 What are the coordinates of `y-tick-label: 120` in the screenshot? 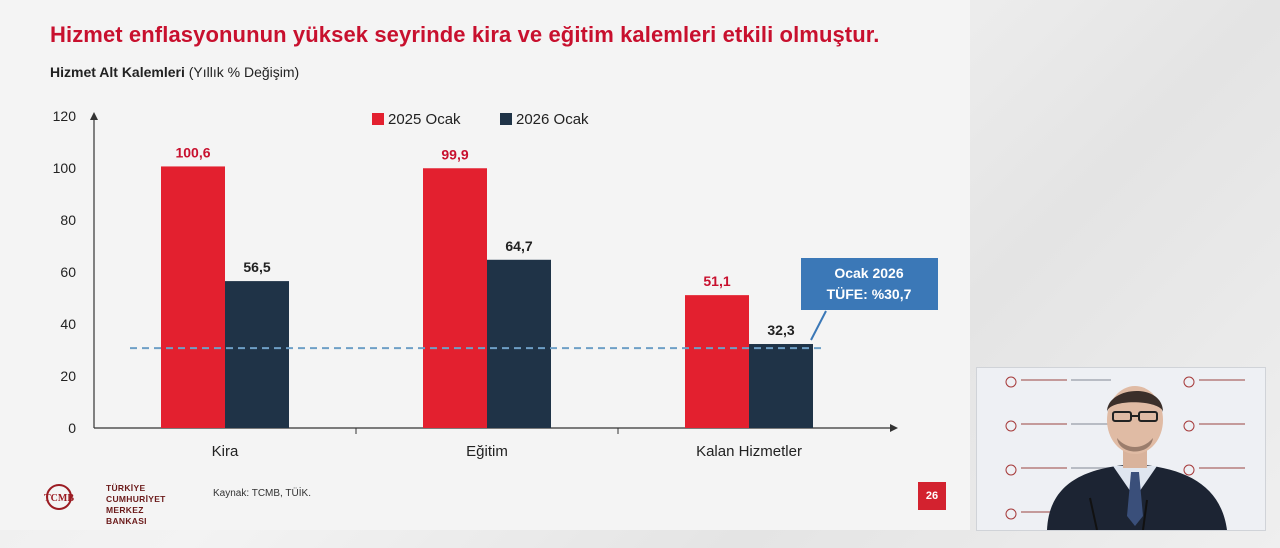 It's located at (65, 116).